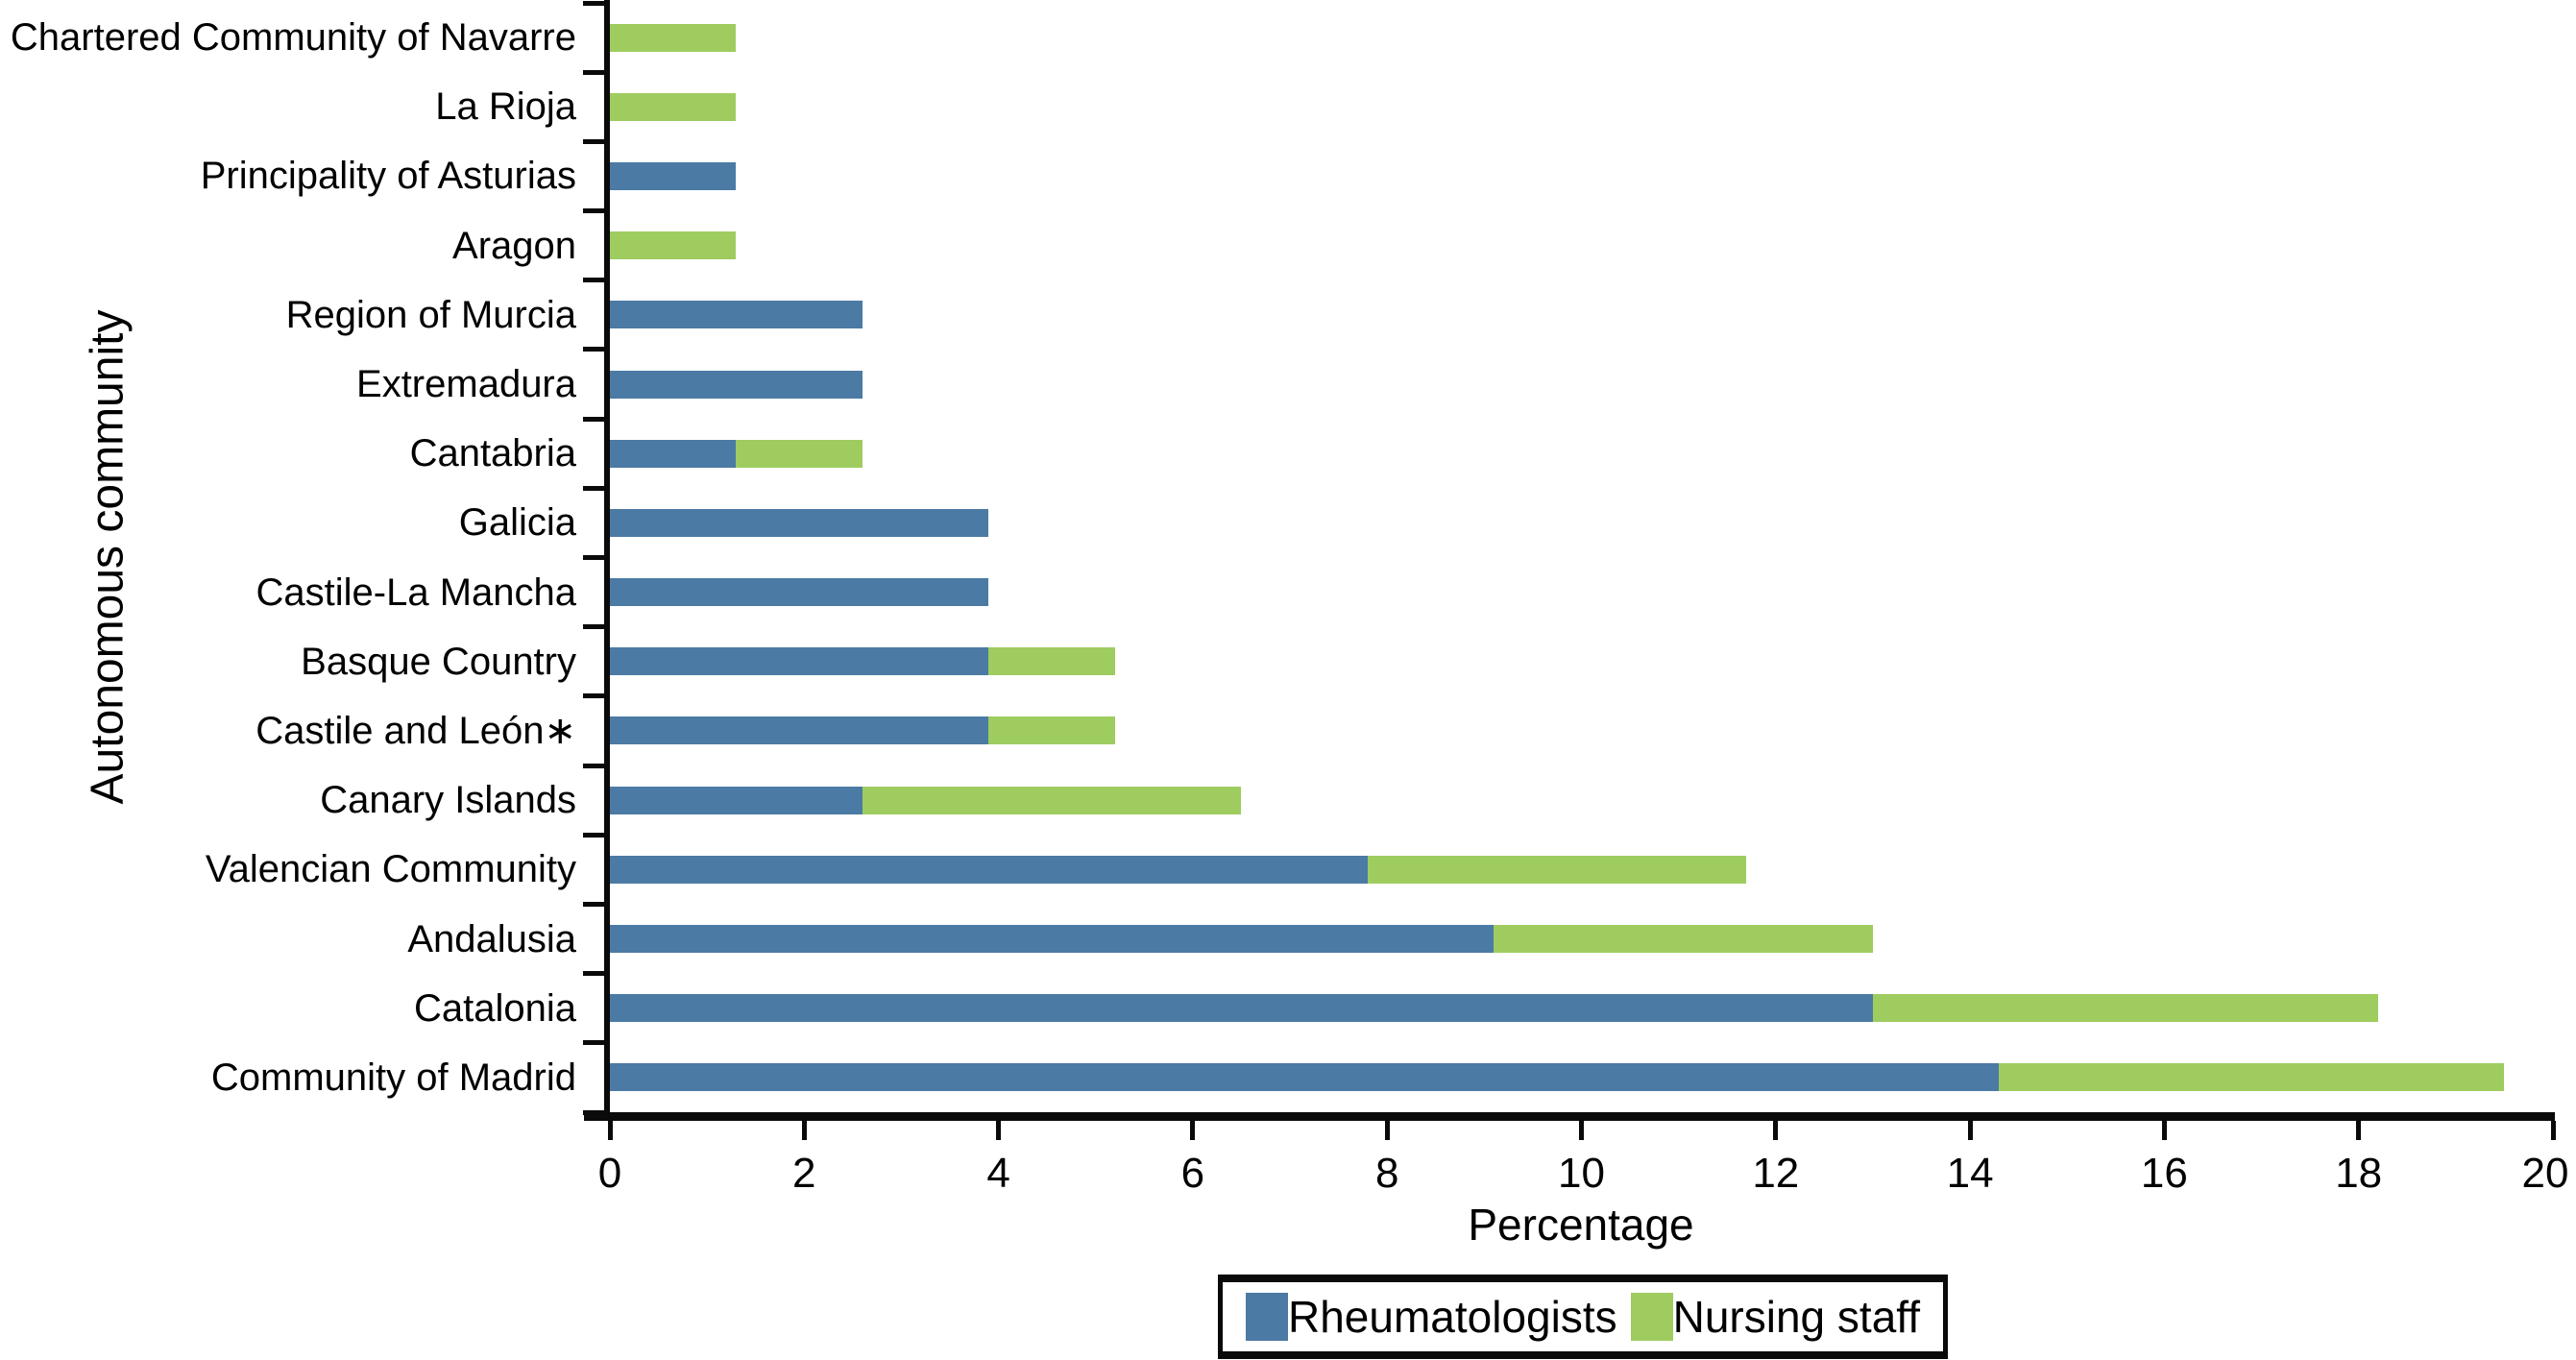 This screenshot has width=2576, height=1360. What do you see at coordinates (998, 1174) in the screenshot?
I see `x-tick-label-4: 4` at bounding box center [998, 1174].